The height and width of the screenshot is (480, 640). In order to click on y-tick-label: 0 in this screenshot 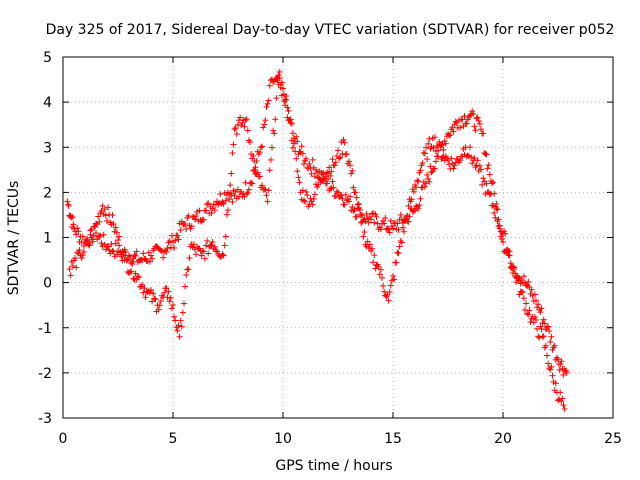, I will do `click(47, 284)`.